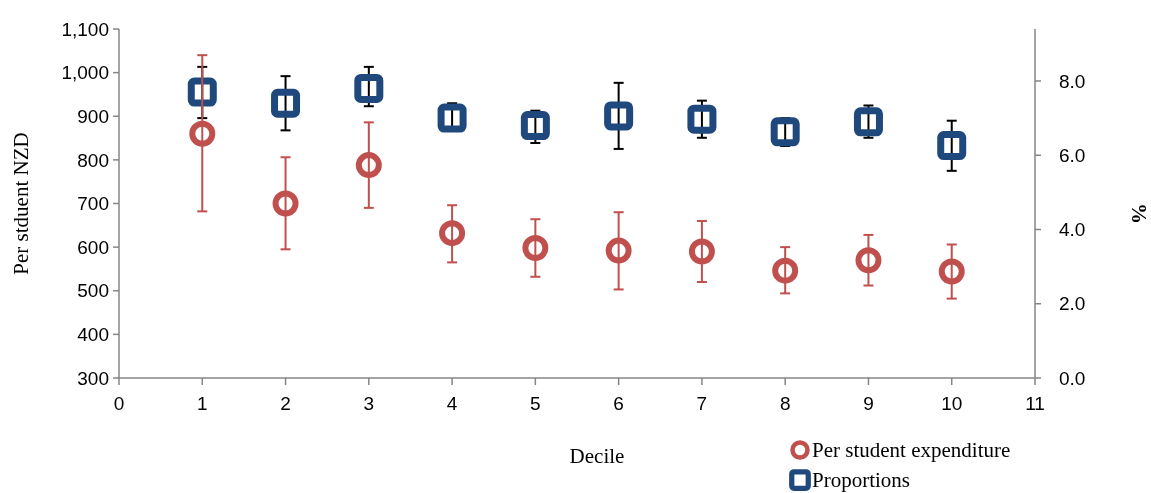  What do you see at coordinates (1072, 155) in the screenshot?
I see `y2-tick-label: 6.0` at bounding box center [1072, 155].